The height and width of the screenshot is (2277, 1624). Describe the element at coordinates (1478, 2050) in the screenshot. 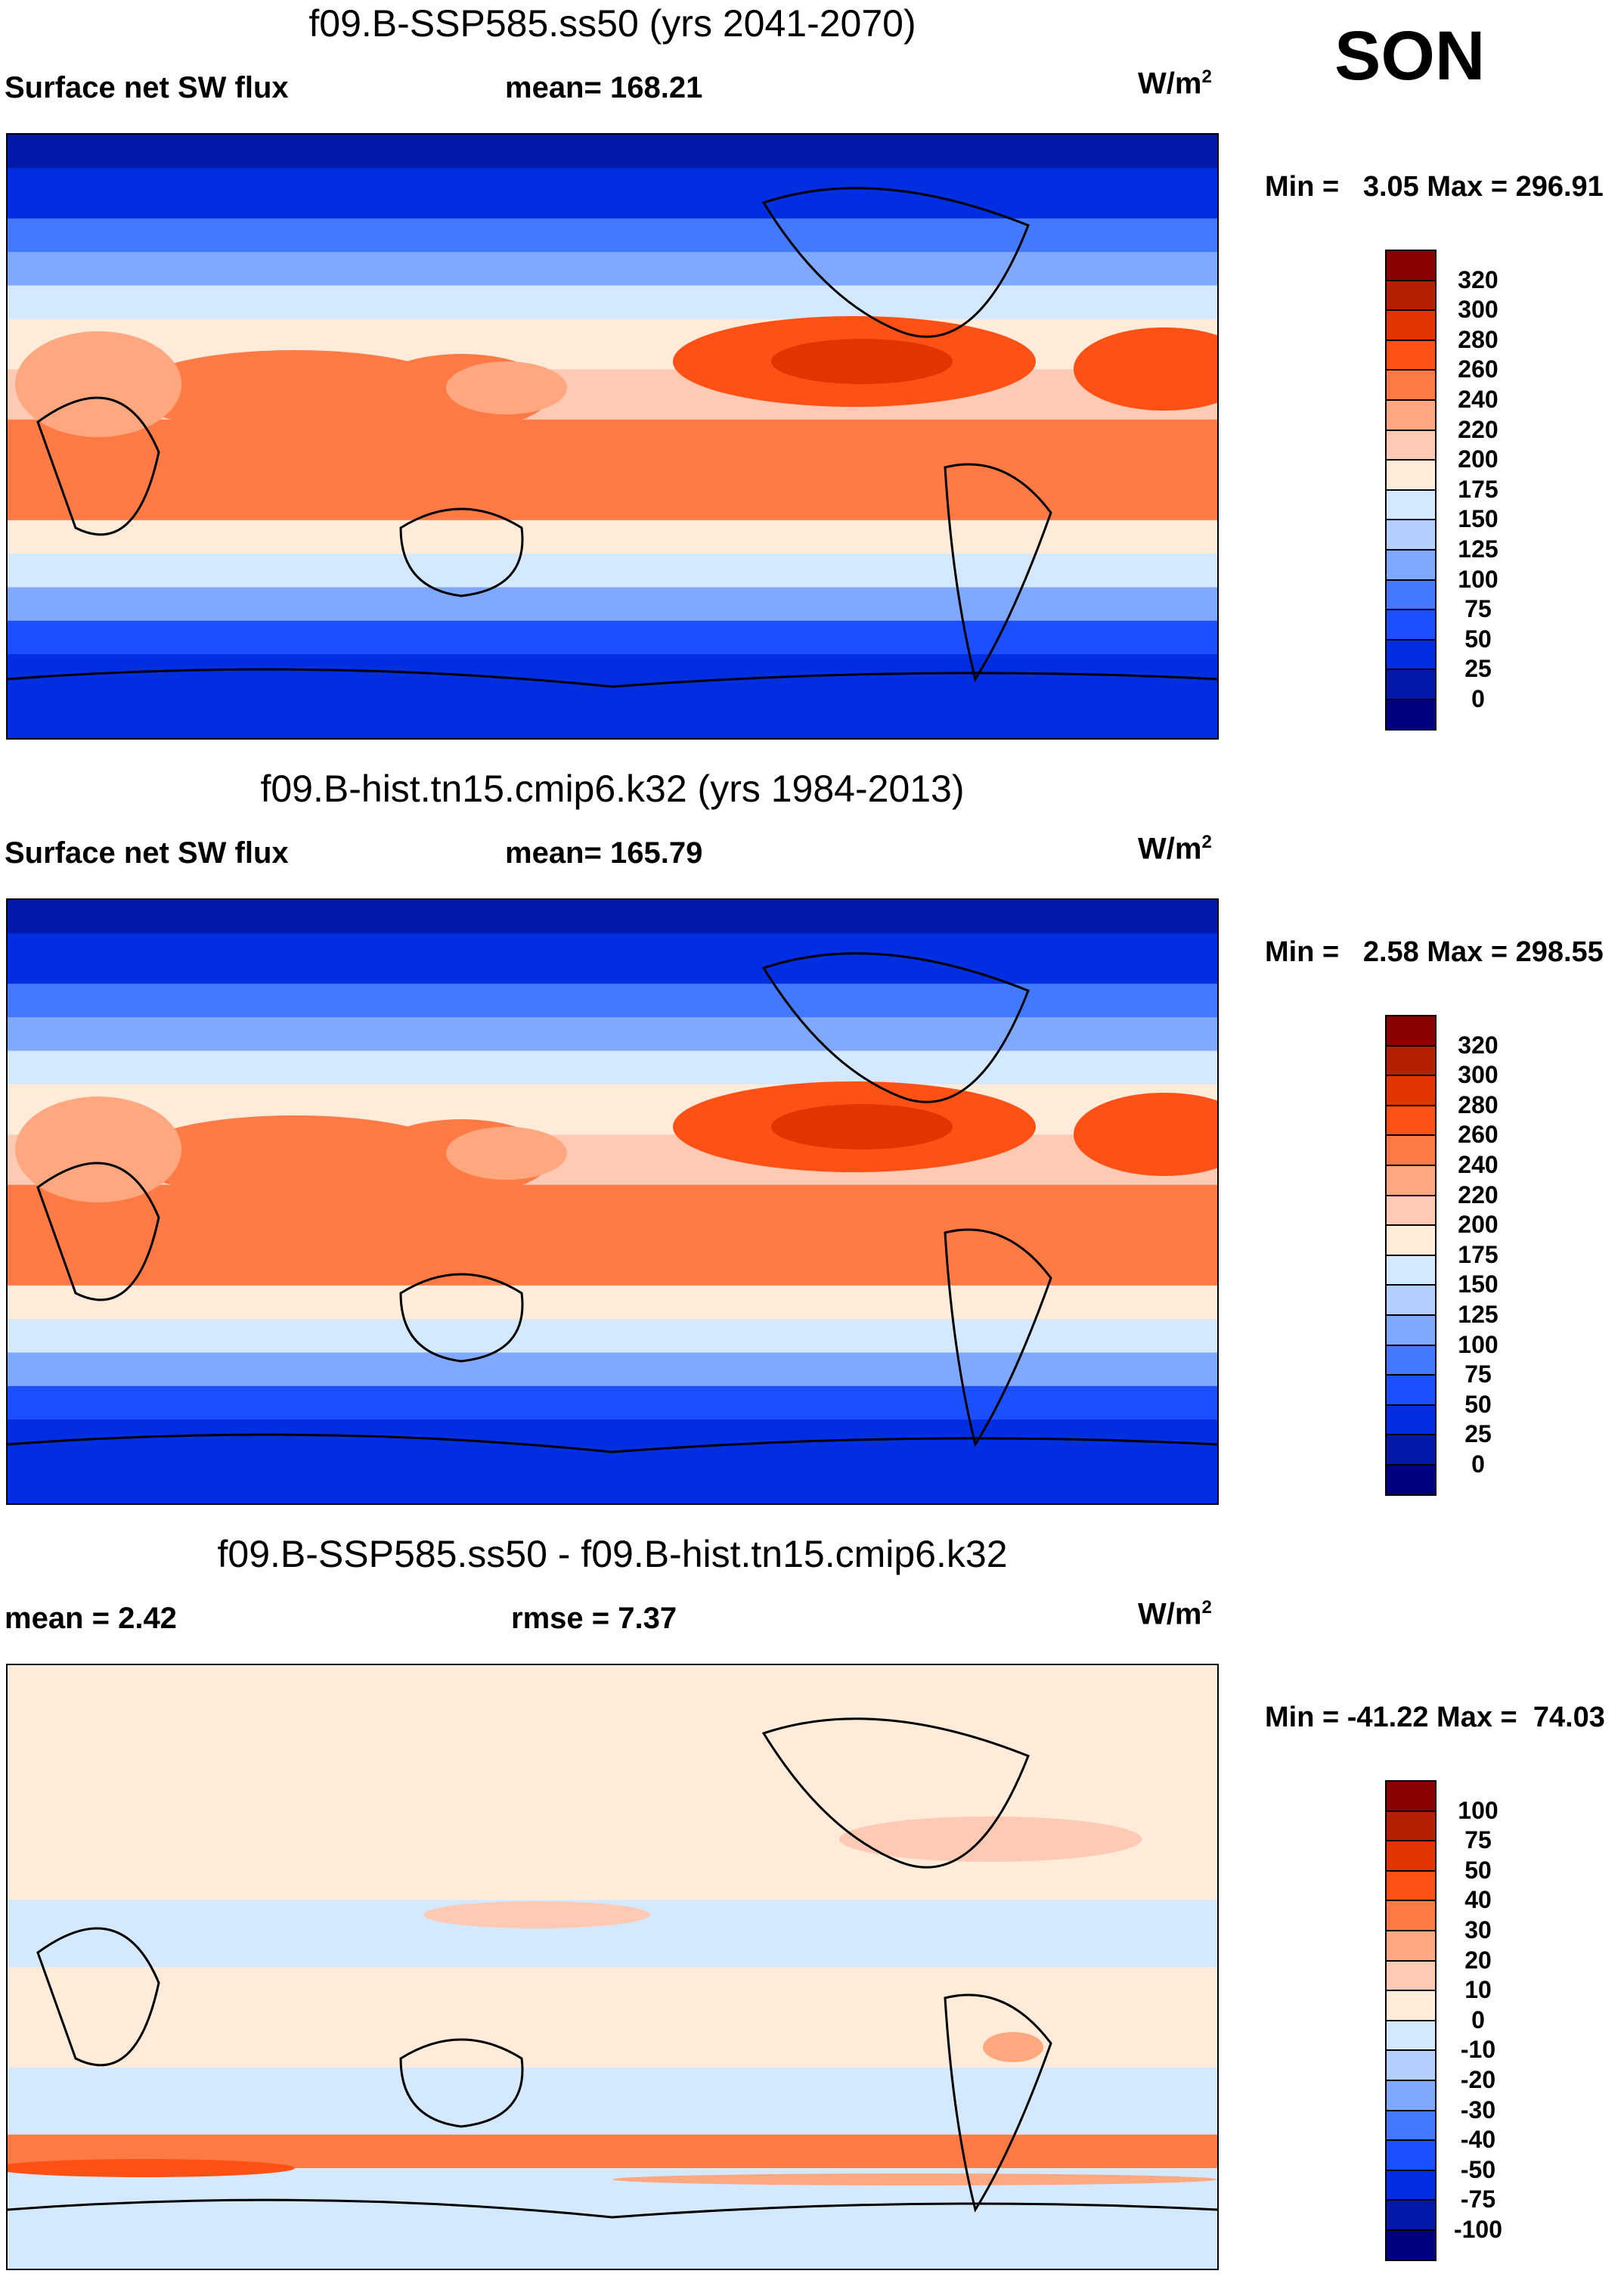

I see `colorbar-tick-label: -10` at that location.